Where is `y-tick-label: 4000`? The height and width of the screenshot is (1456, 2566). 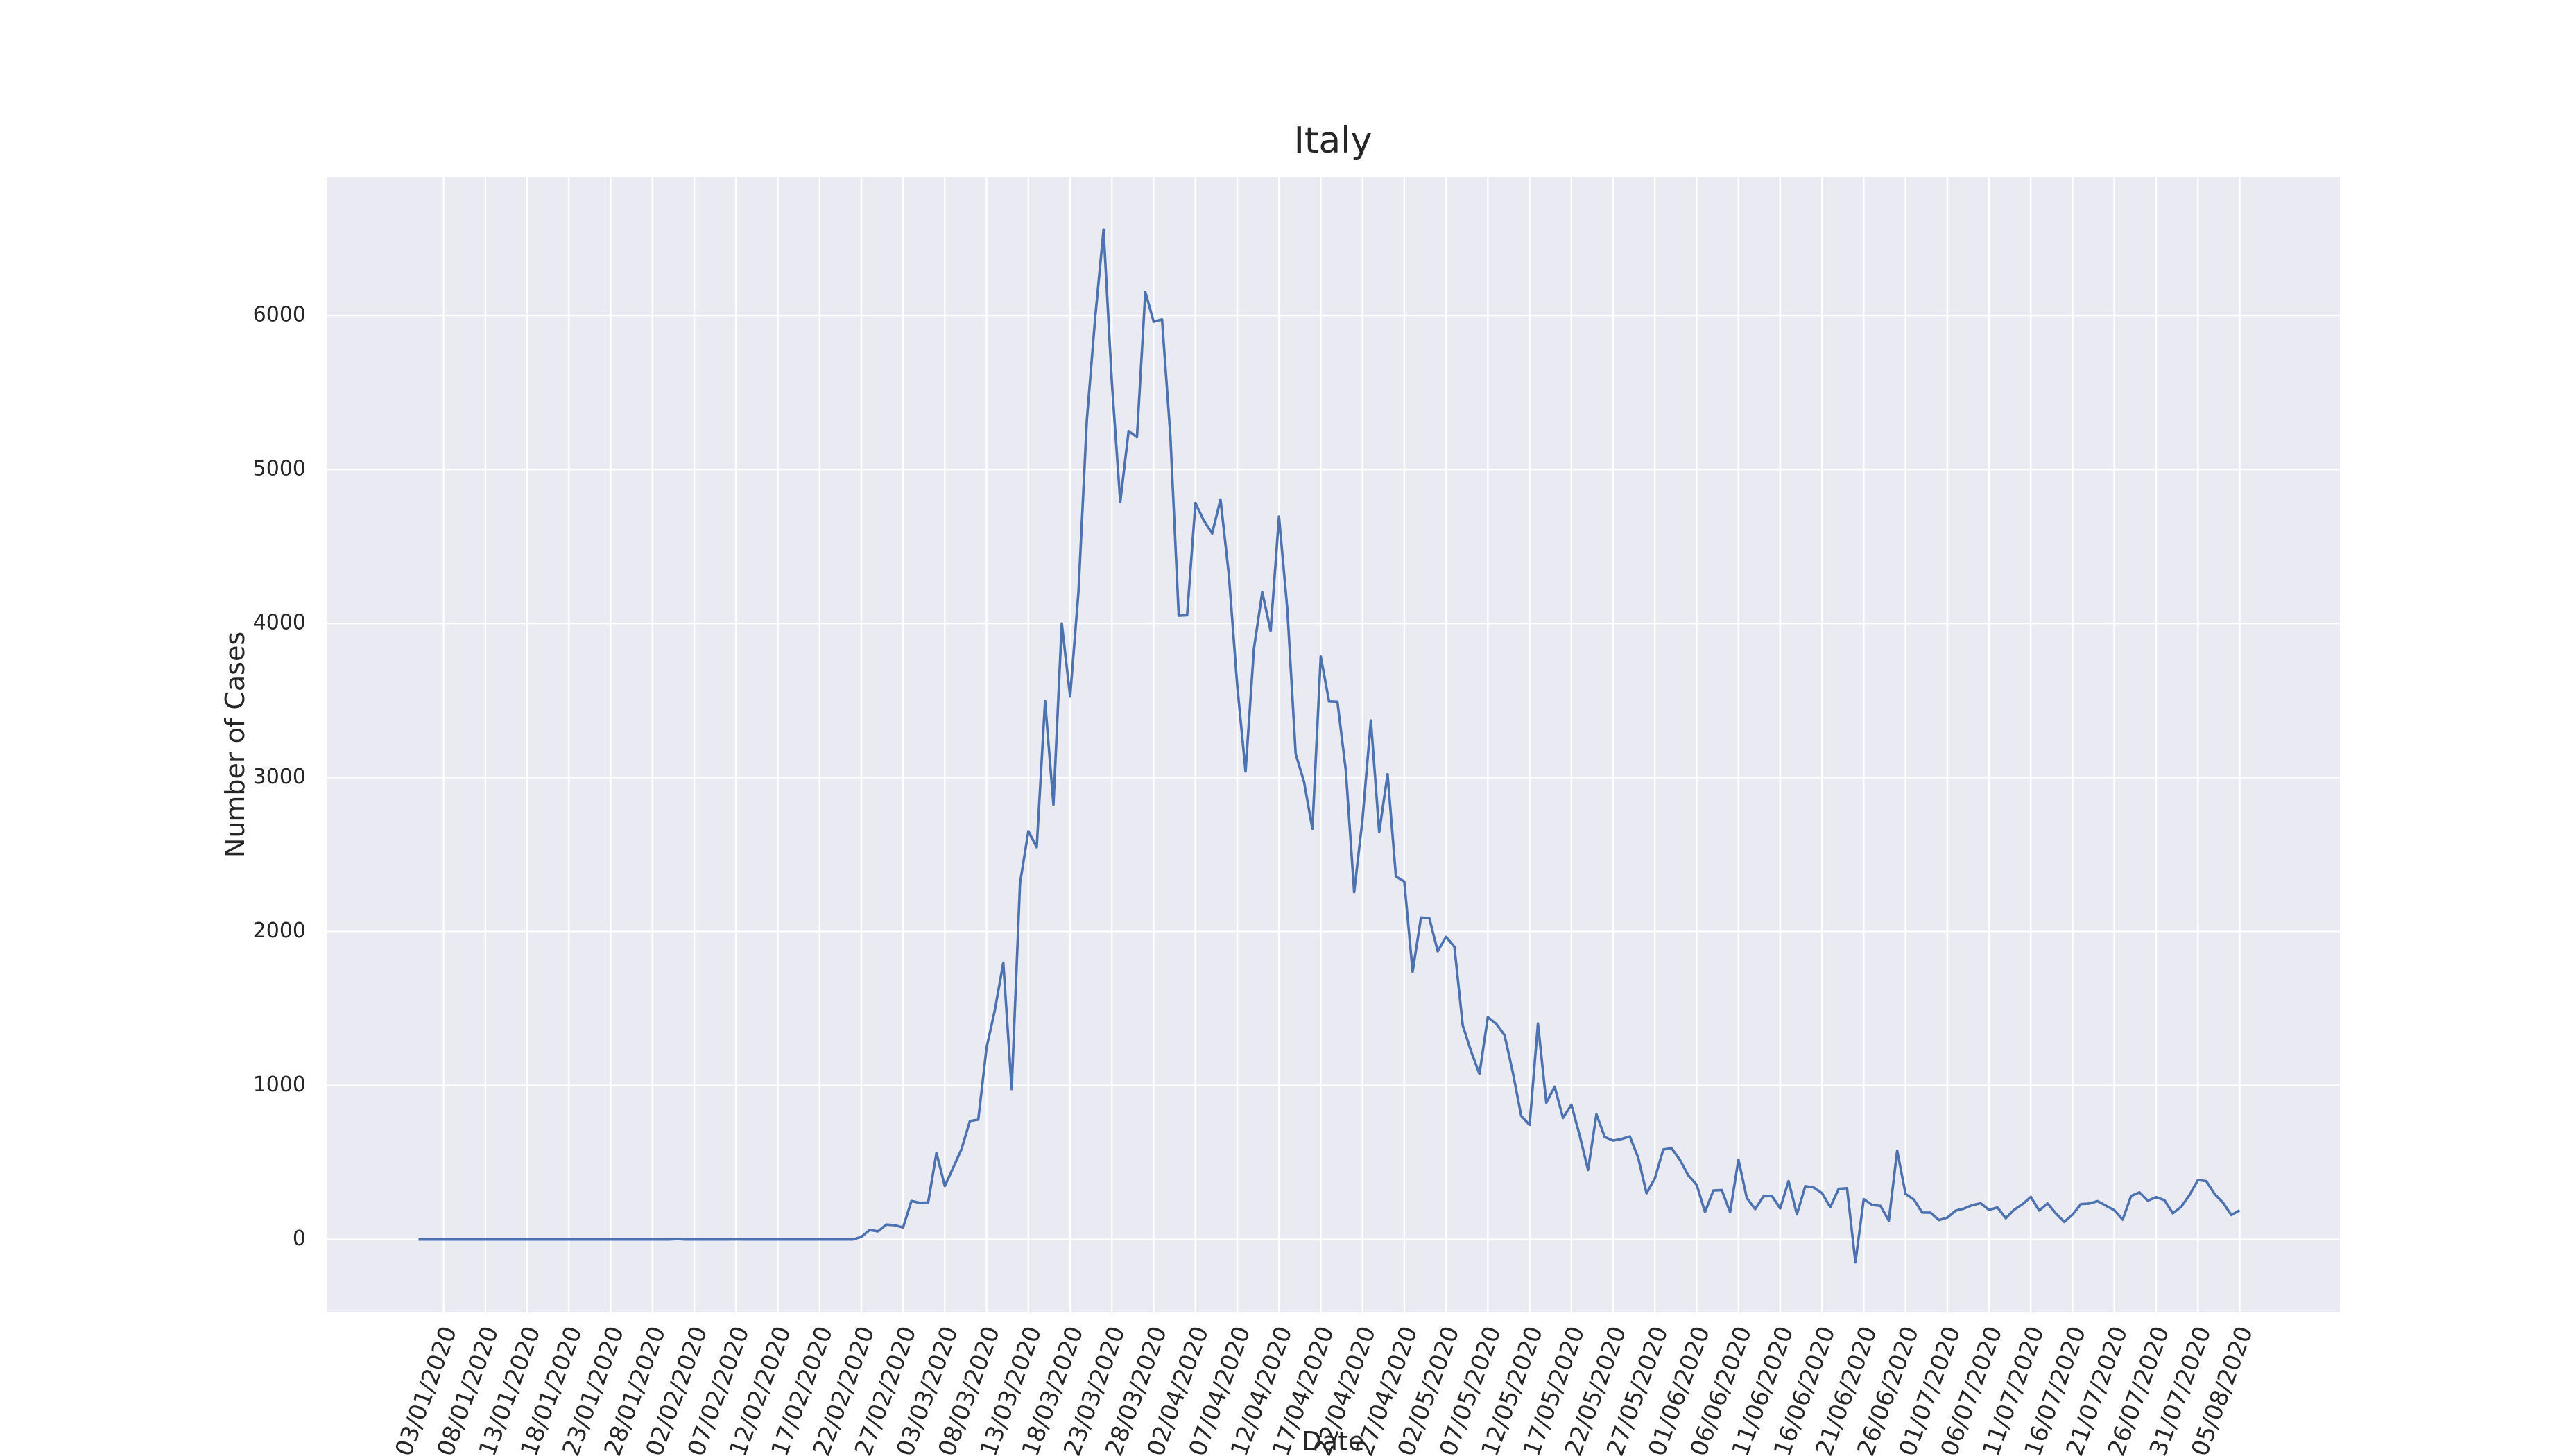 y-tick-label: 4000 is located at coordinates (279, 623).